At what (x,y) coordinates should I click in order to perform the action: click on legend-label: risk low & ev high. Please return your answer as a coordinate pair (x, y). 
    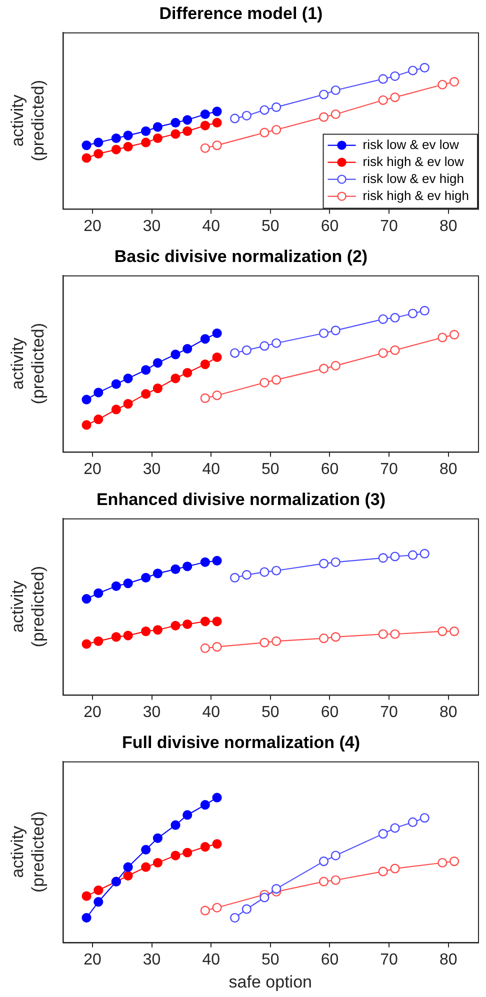
    Looking at the image, I should click on (413, 178).